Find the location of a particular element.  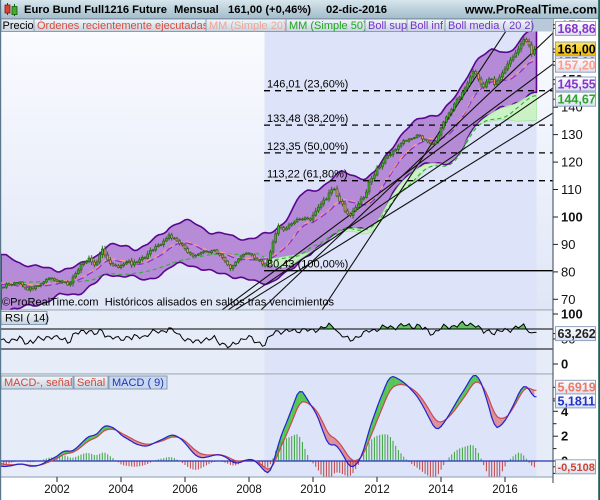

svg-text: Mensual is located at coordinates (196, 10).